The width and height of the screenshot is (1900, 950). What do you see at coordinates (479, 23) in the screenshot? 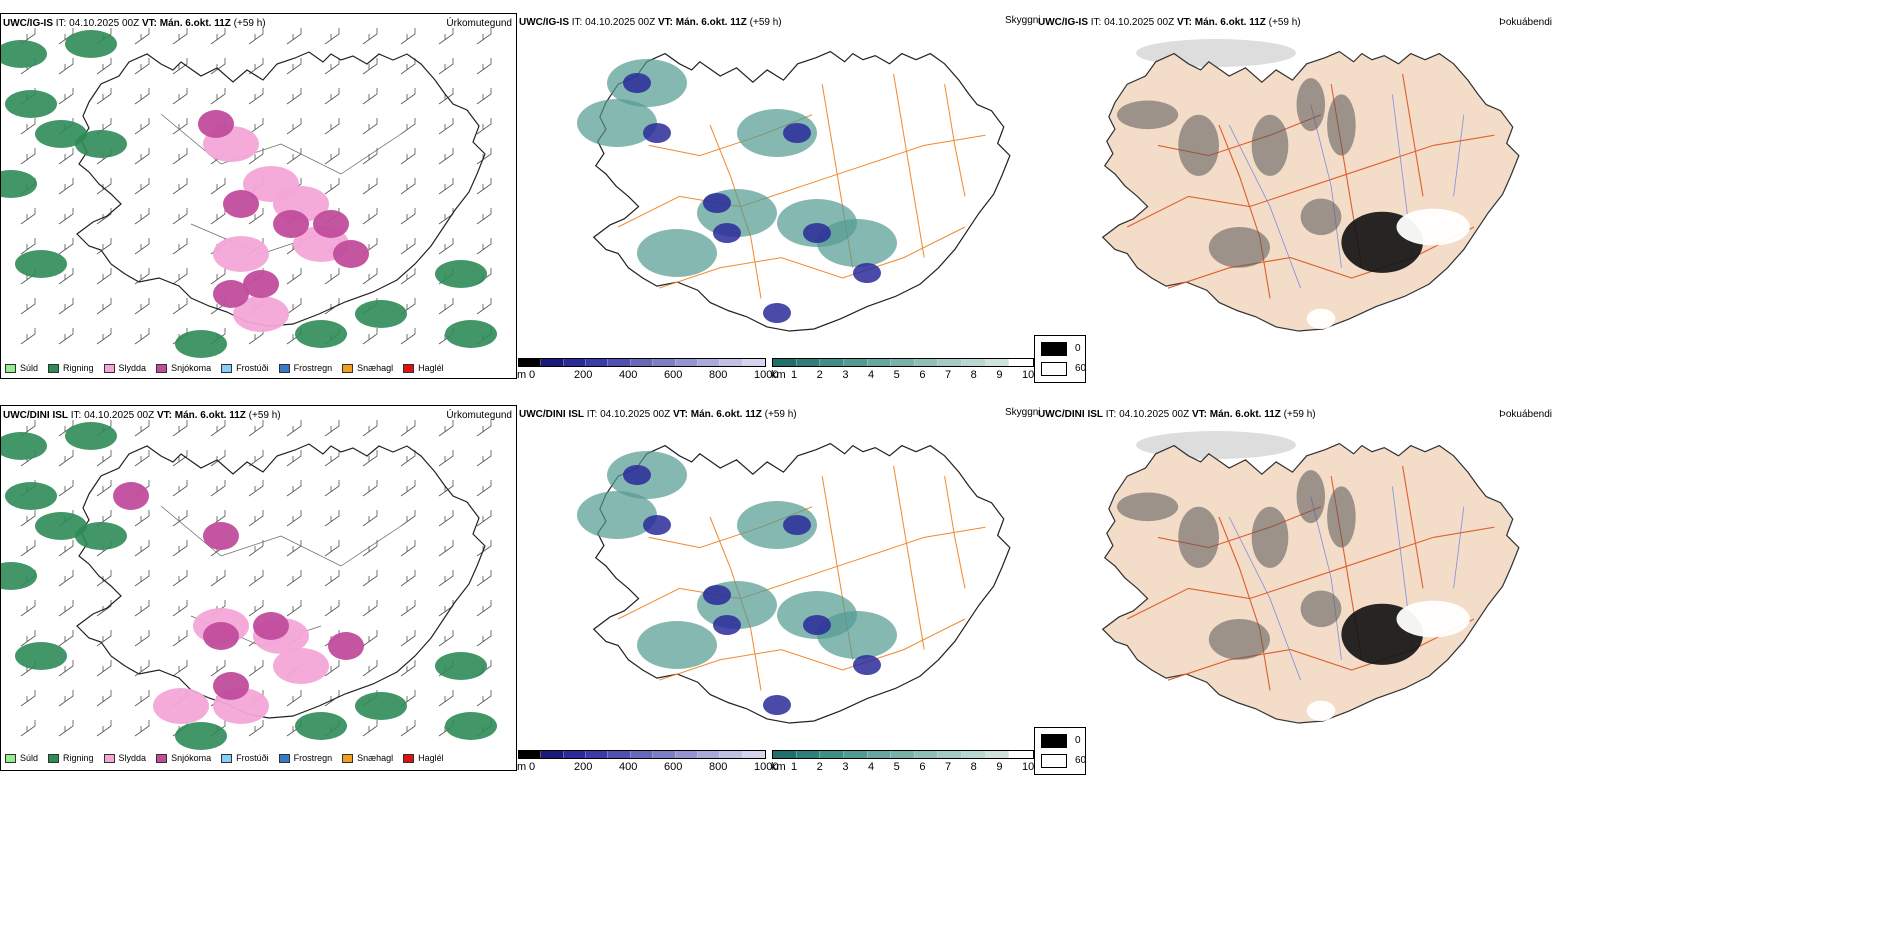
I see `panel-variable-title: Úrkomutegund` at bounding box center [479, 23].